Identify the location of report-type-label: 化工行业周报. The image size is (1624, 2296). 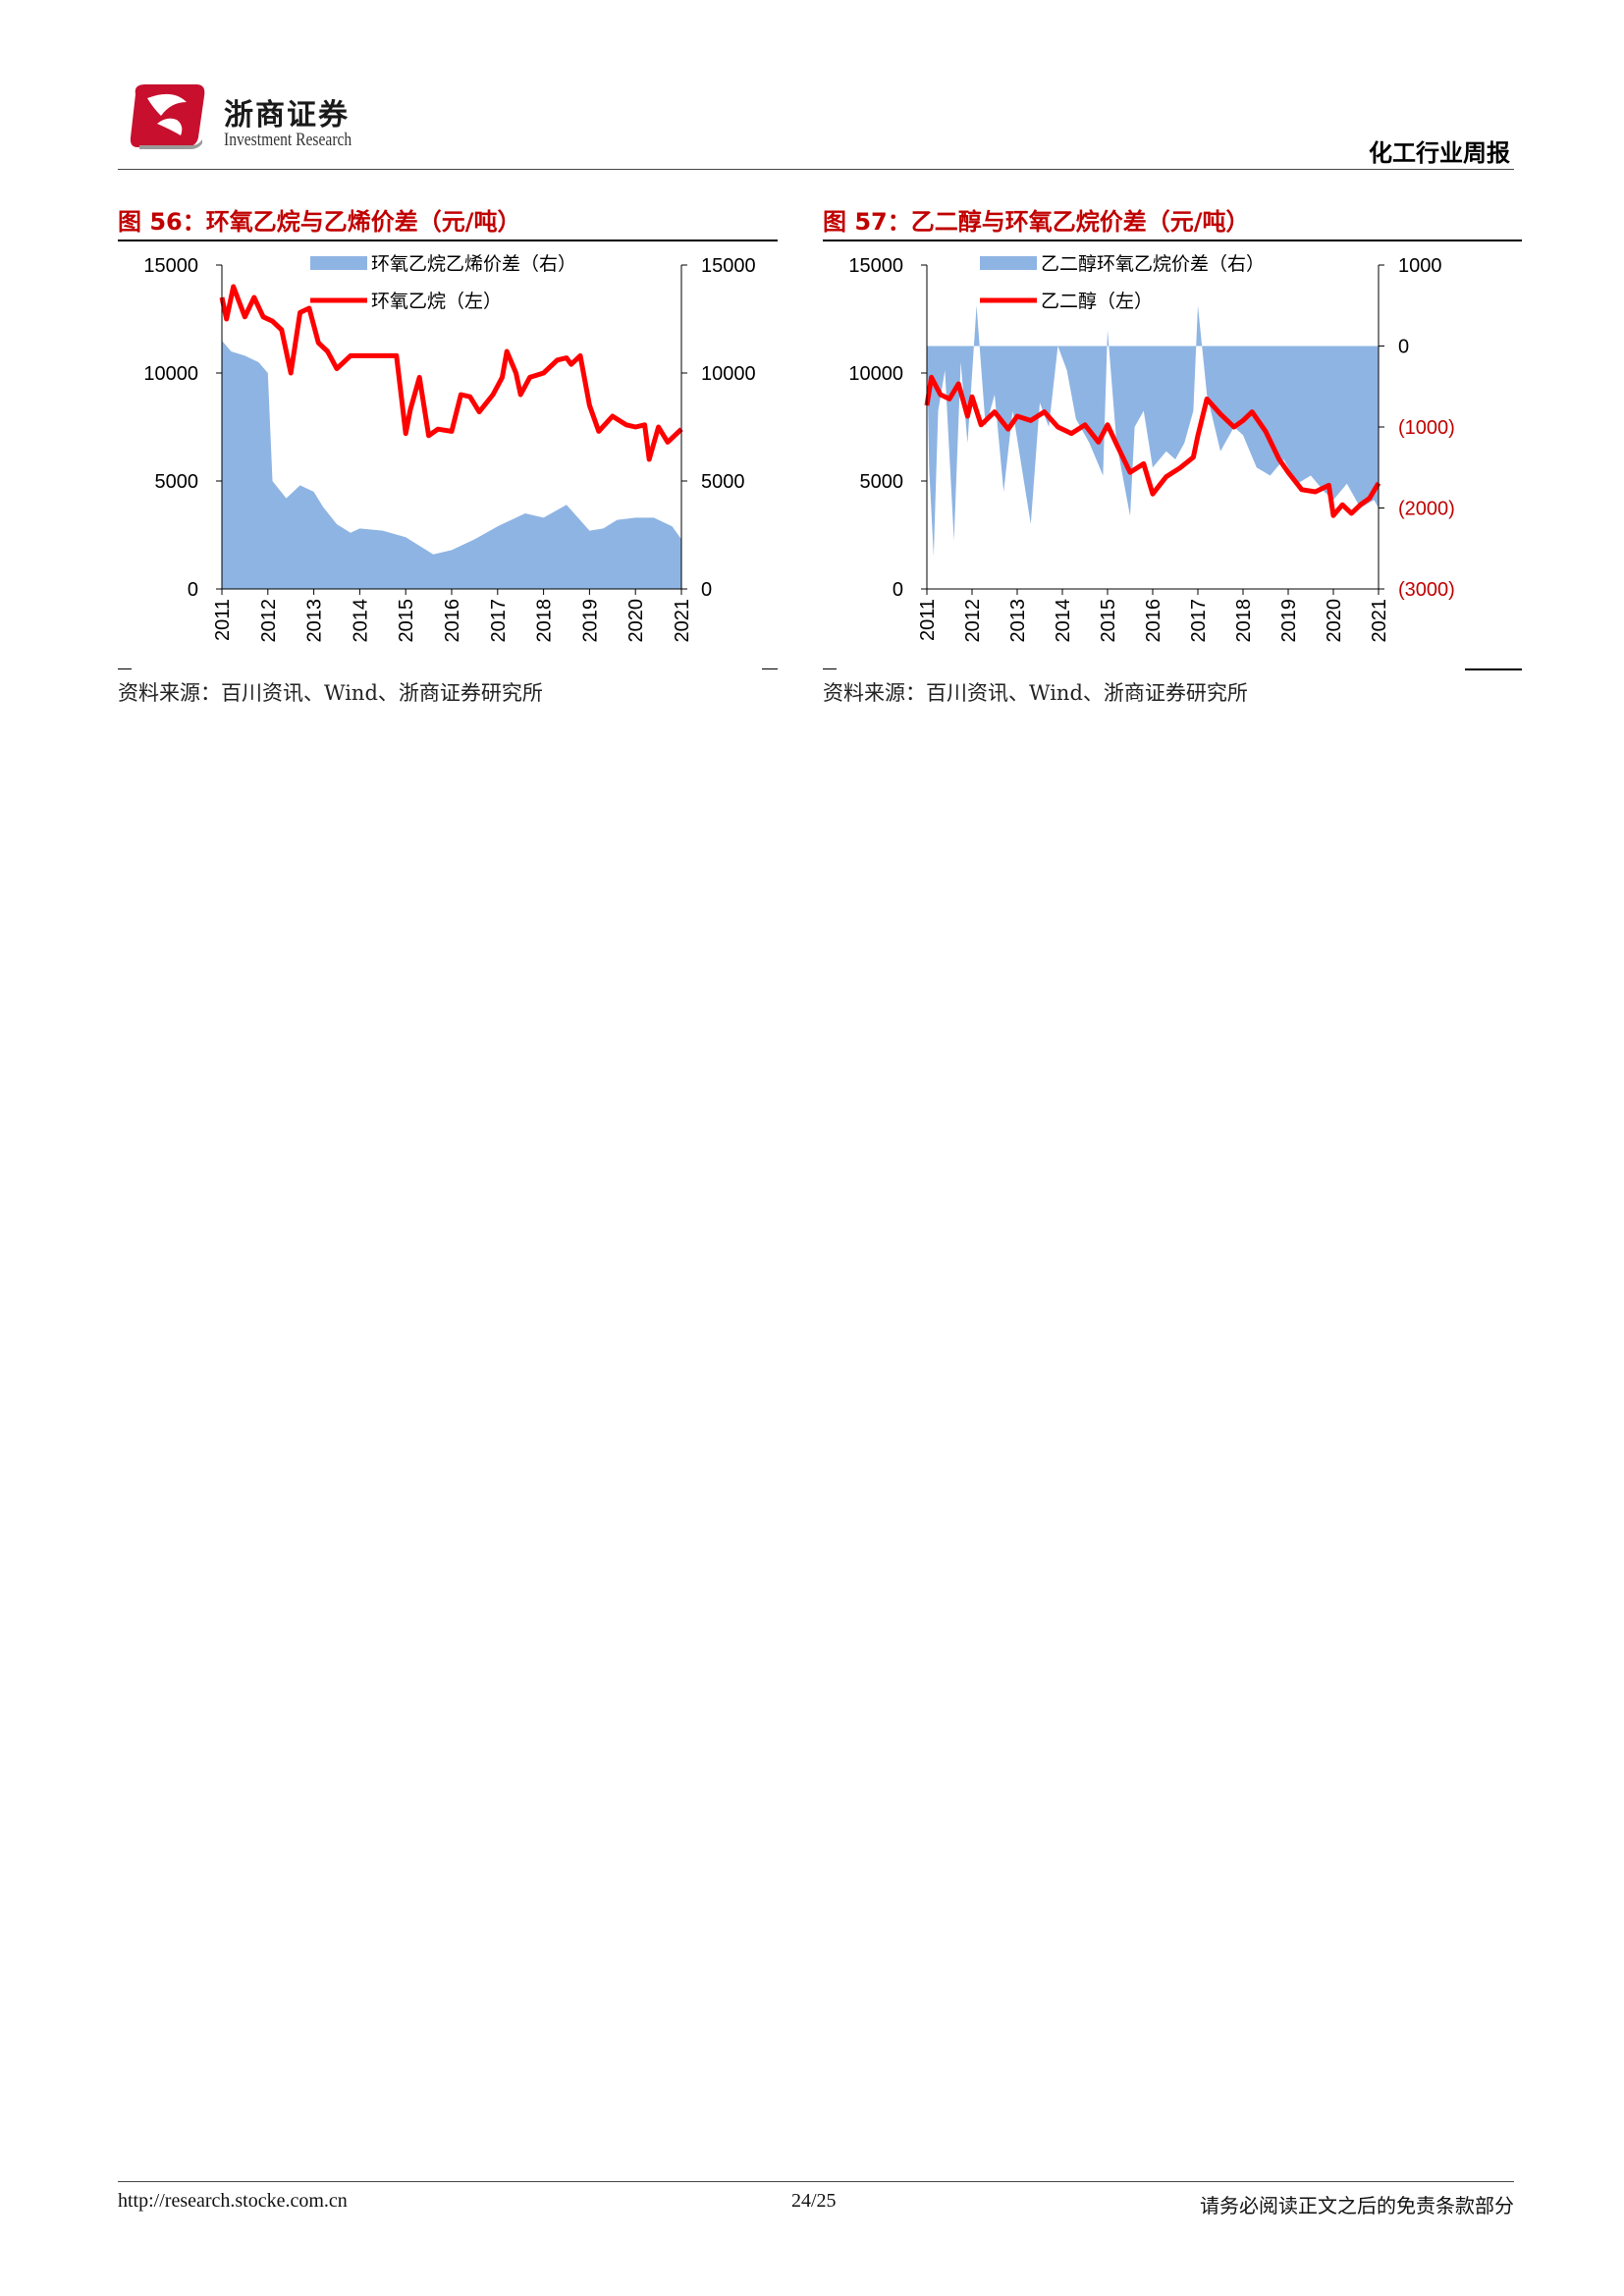
(1439, 153).